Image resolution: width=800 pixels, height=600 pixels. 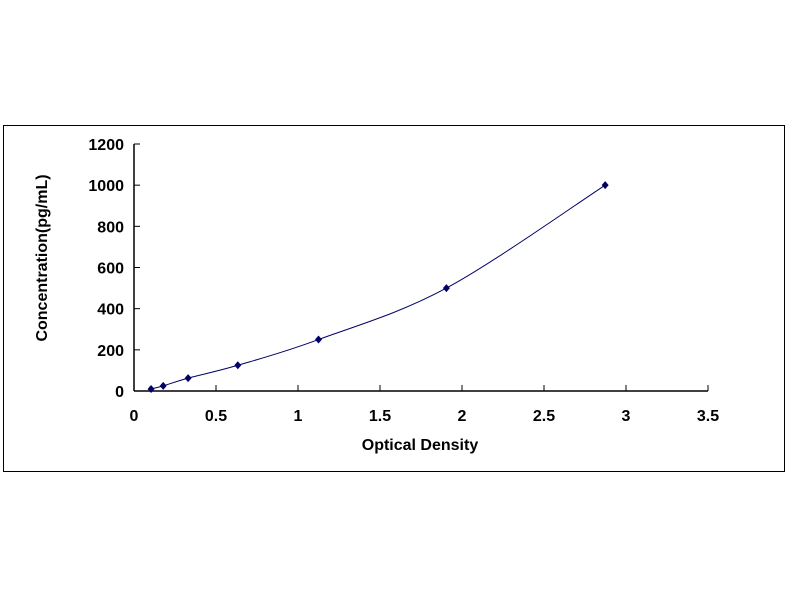 What do you see at coordinates (380, 416) in the screenshot?
I see `x-tick-label: 1.5` at bounding box center [380, 416].